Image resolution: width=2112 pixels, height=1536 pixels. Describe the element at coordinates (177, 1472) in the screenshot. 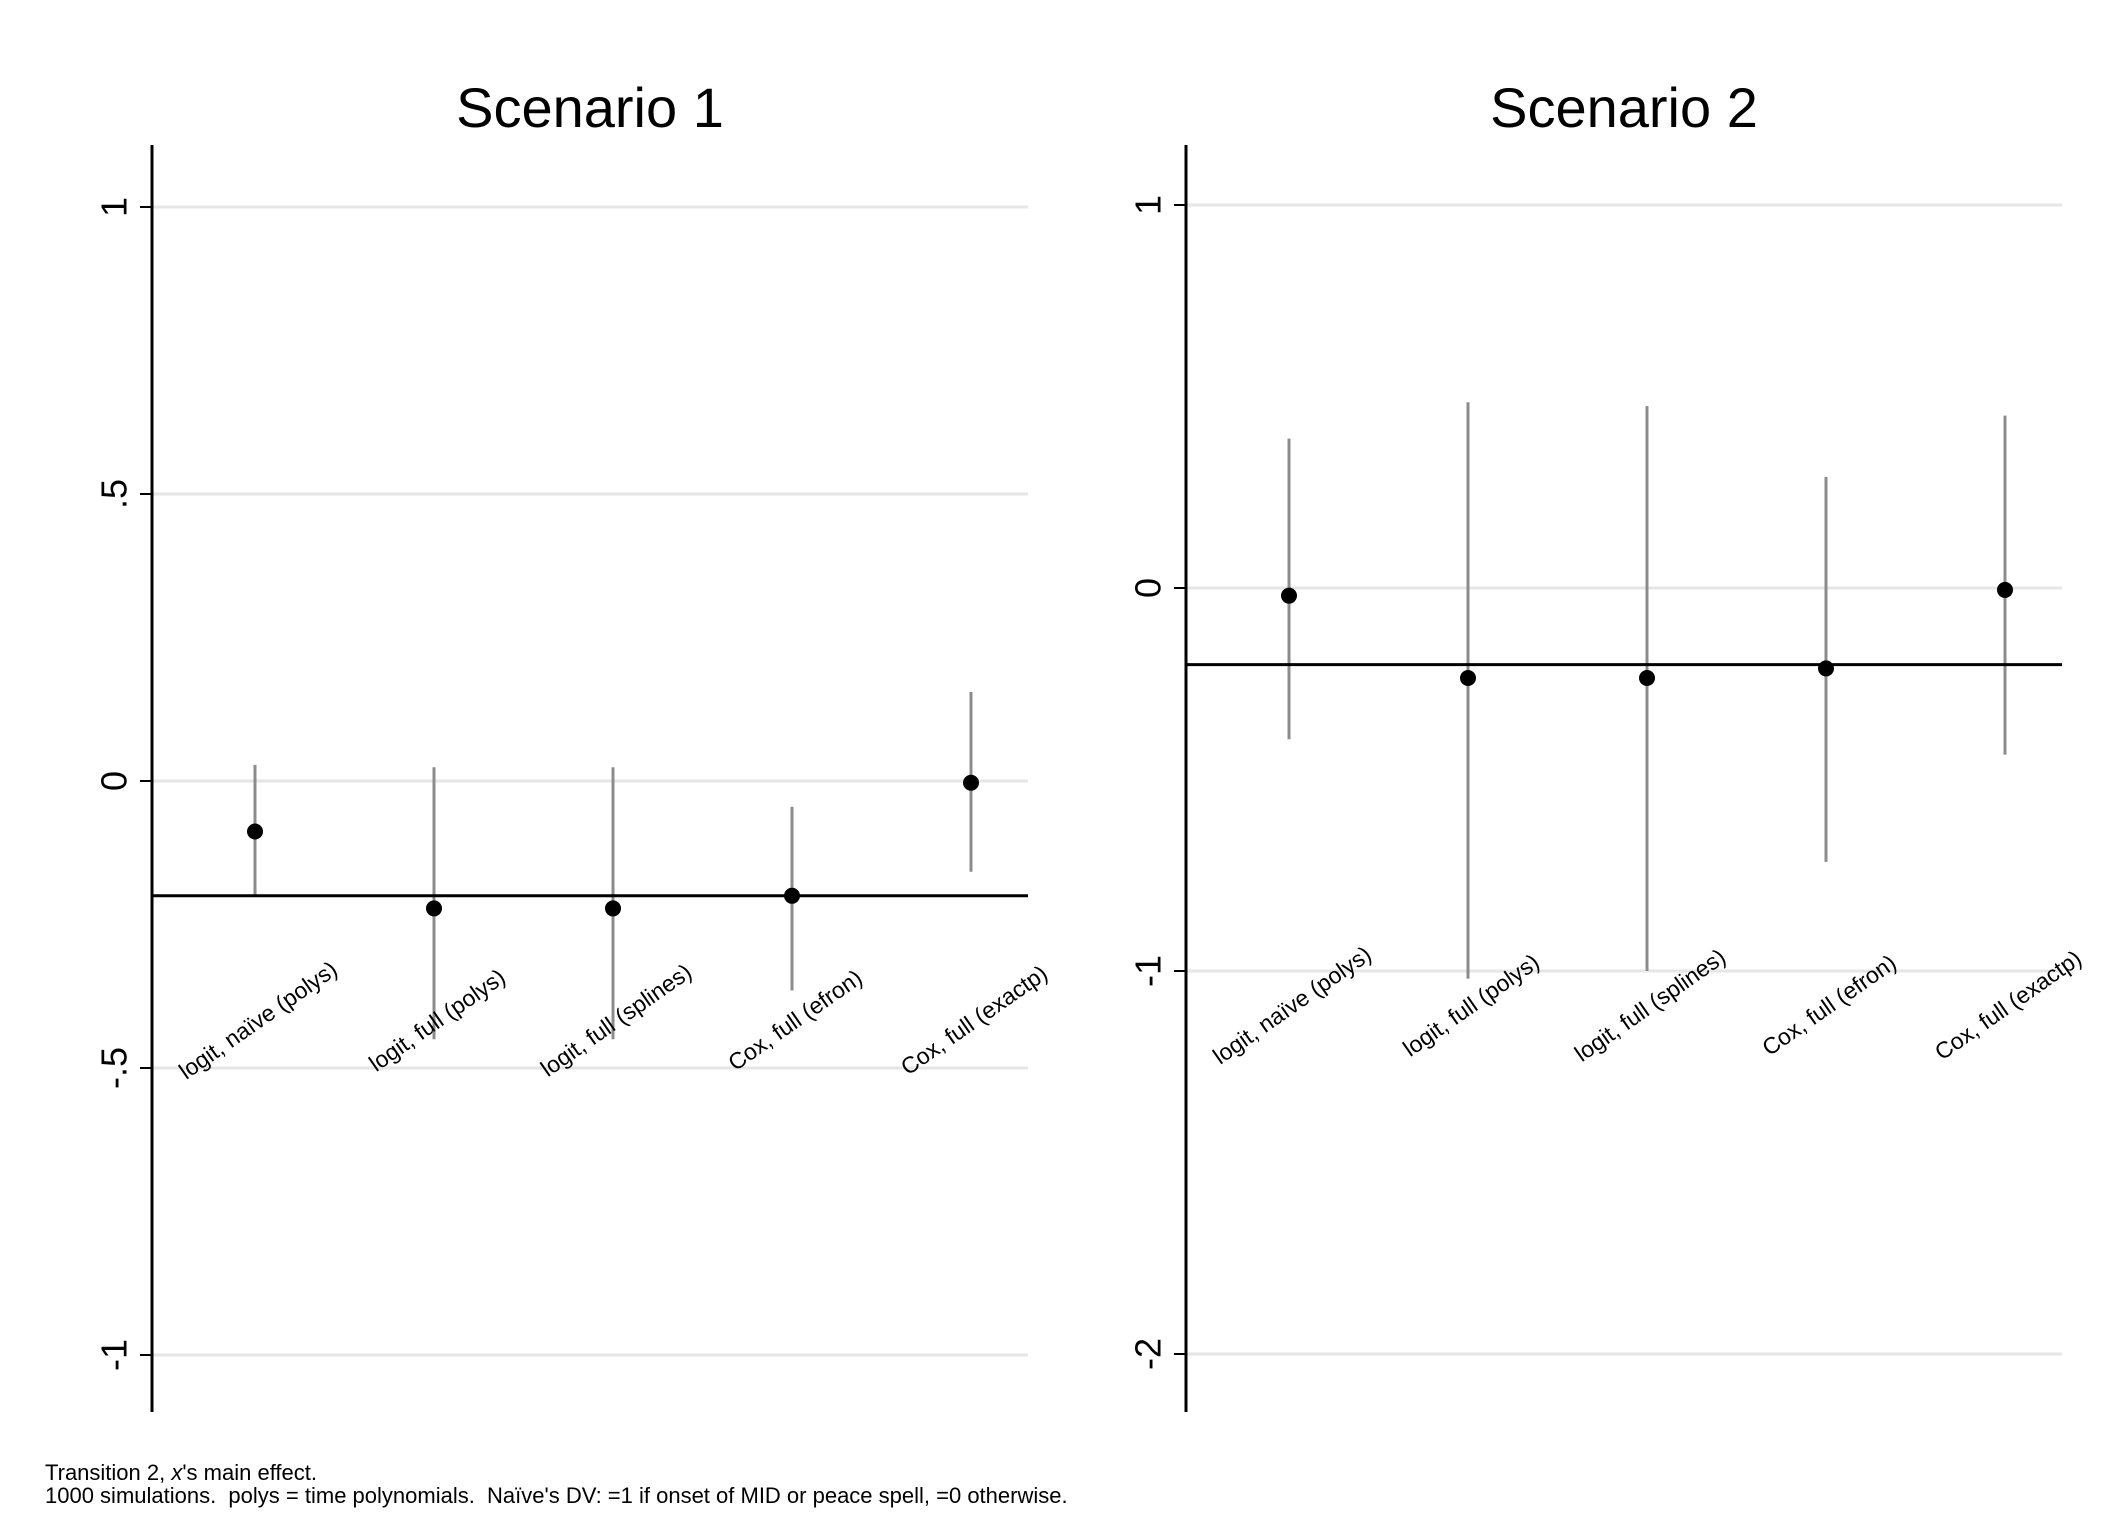

I see `note-line1-variable: x` at that location.